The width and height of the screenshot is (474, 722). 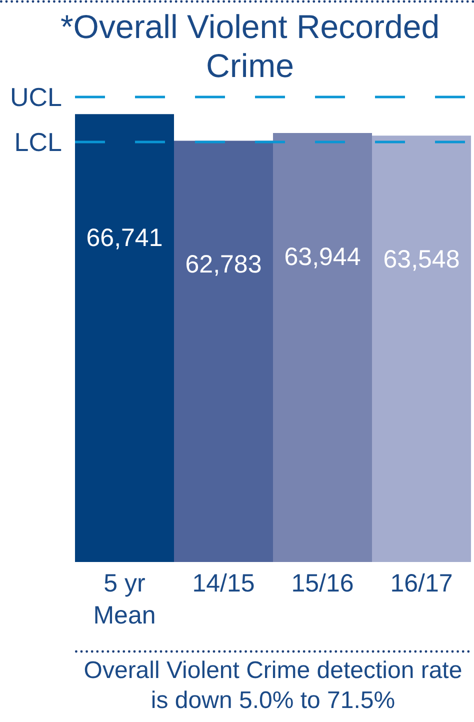 What do you see at coordinates (421, 584) in the screenshot?
I see `x-tick-label: 16/17` at bounding box center [421, 584].